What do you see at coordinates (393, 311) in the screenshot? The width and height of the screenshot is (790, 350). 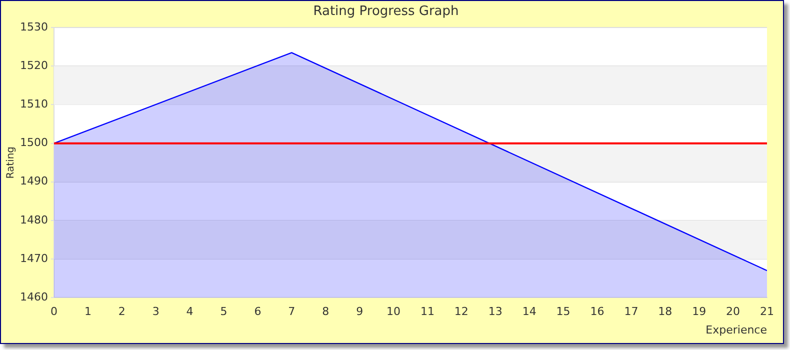 I see `x-tick-label: 10` at bounding box center [393, 311].